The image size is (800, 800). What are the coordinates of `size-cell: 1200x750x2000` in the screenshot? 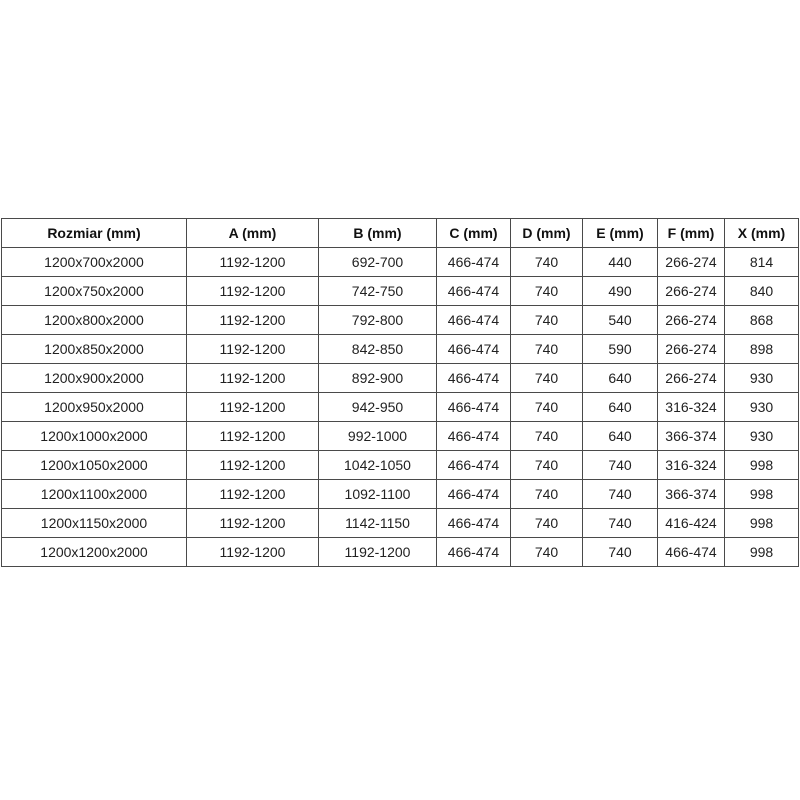 It's located at (94, 291).